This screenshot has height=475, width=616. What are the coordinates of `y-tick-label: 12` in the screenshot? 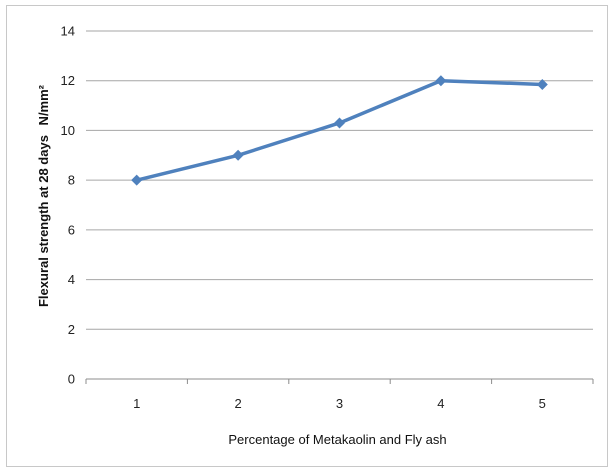 It's located at (68, 80).